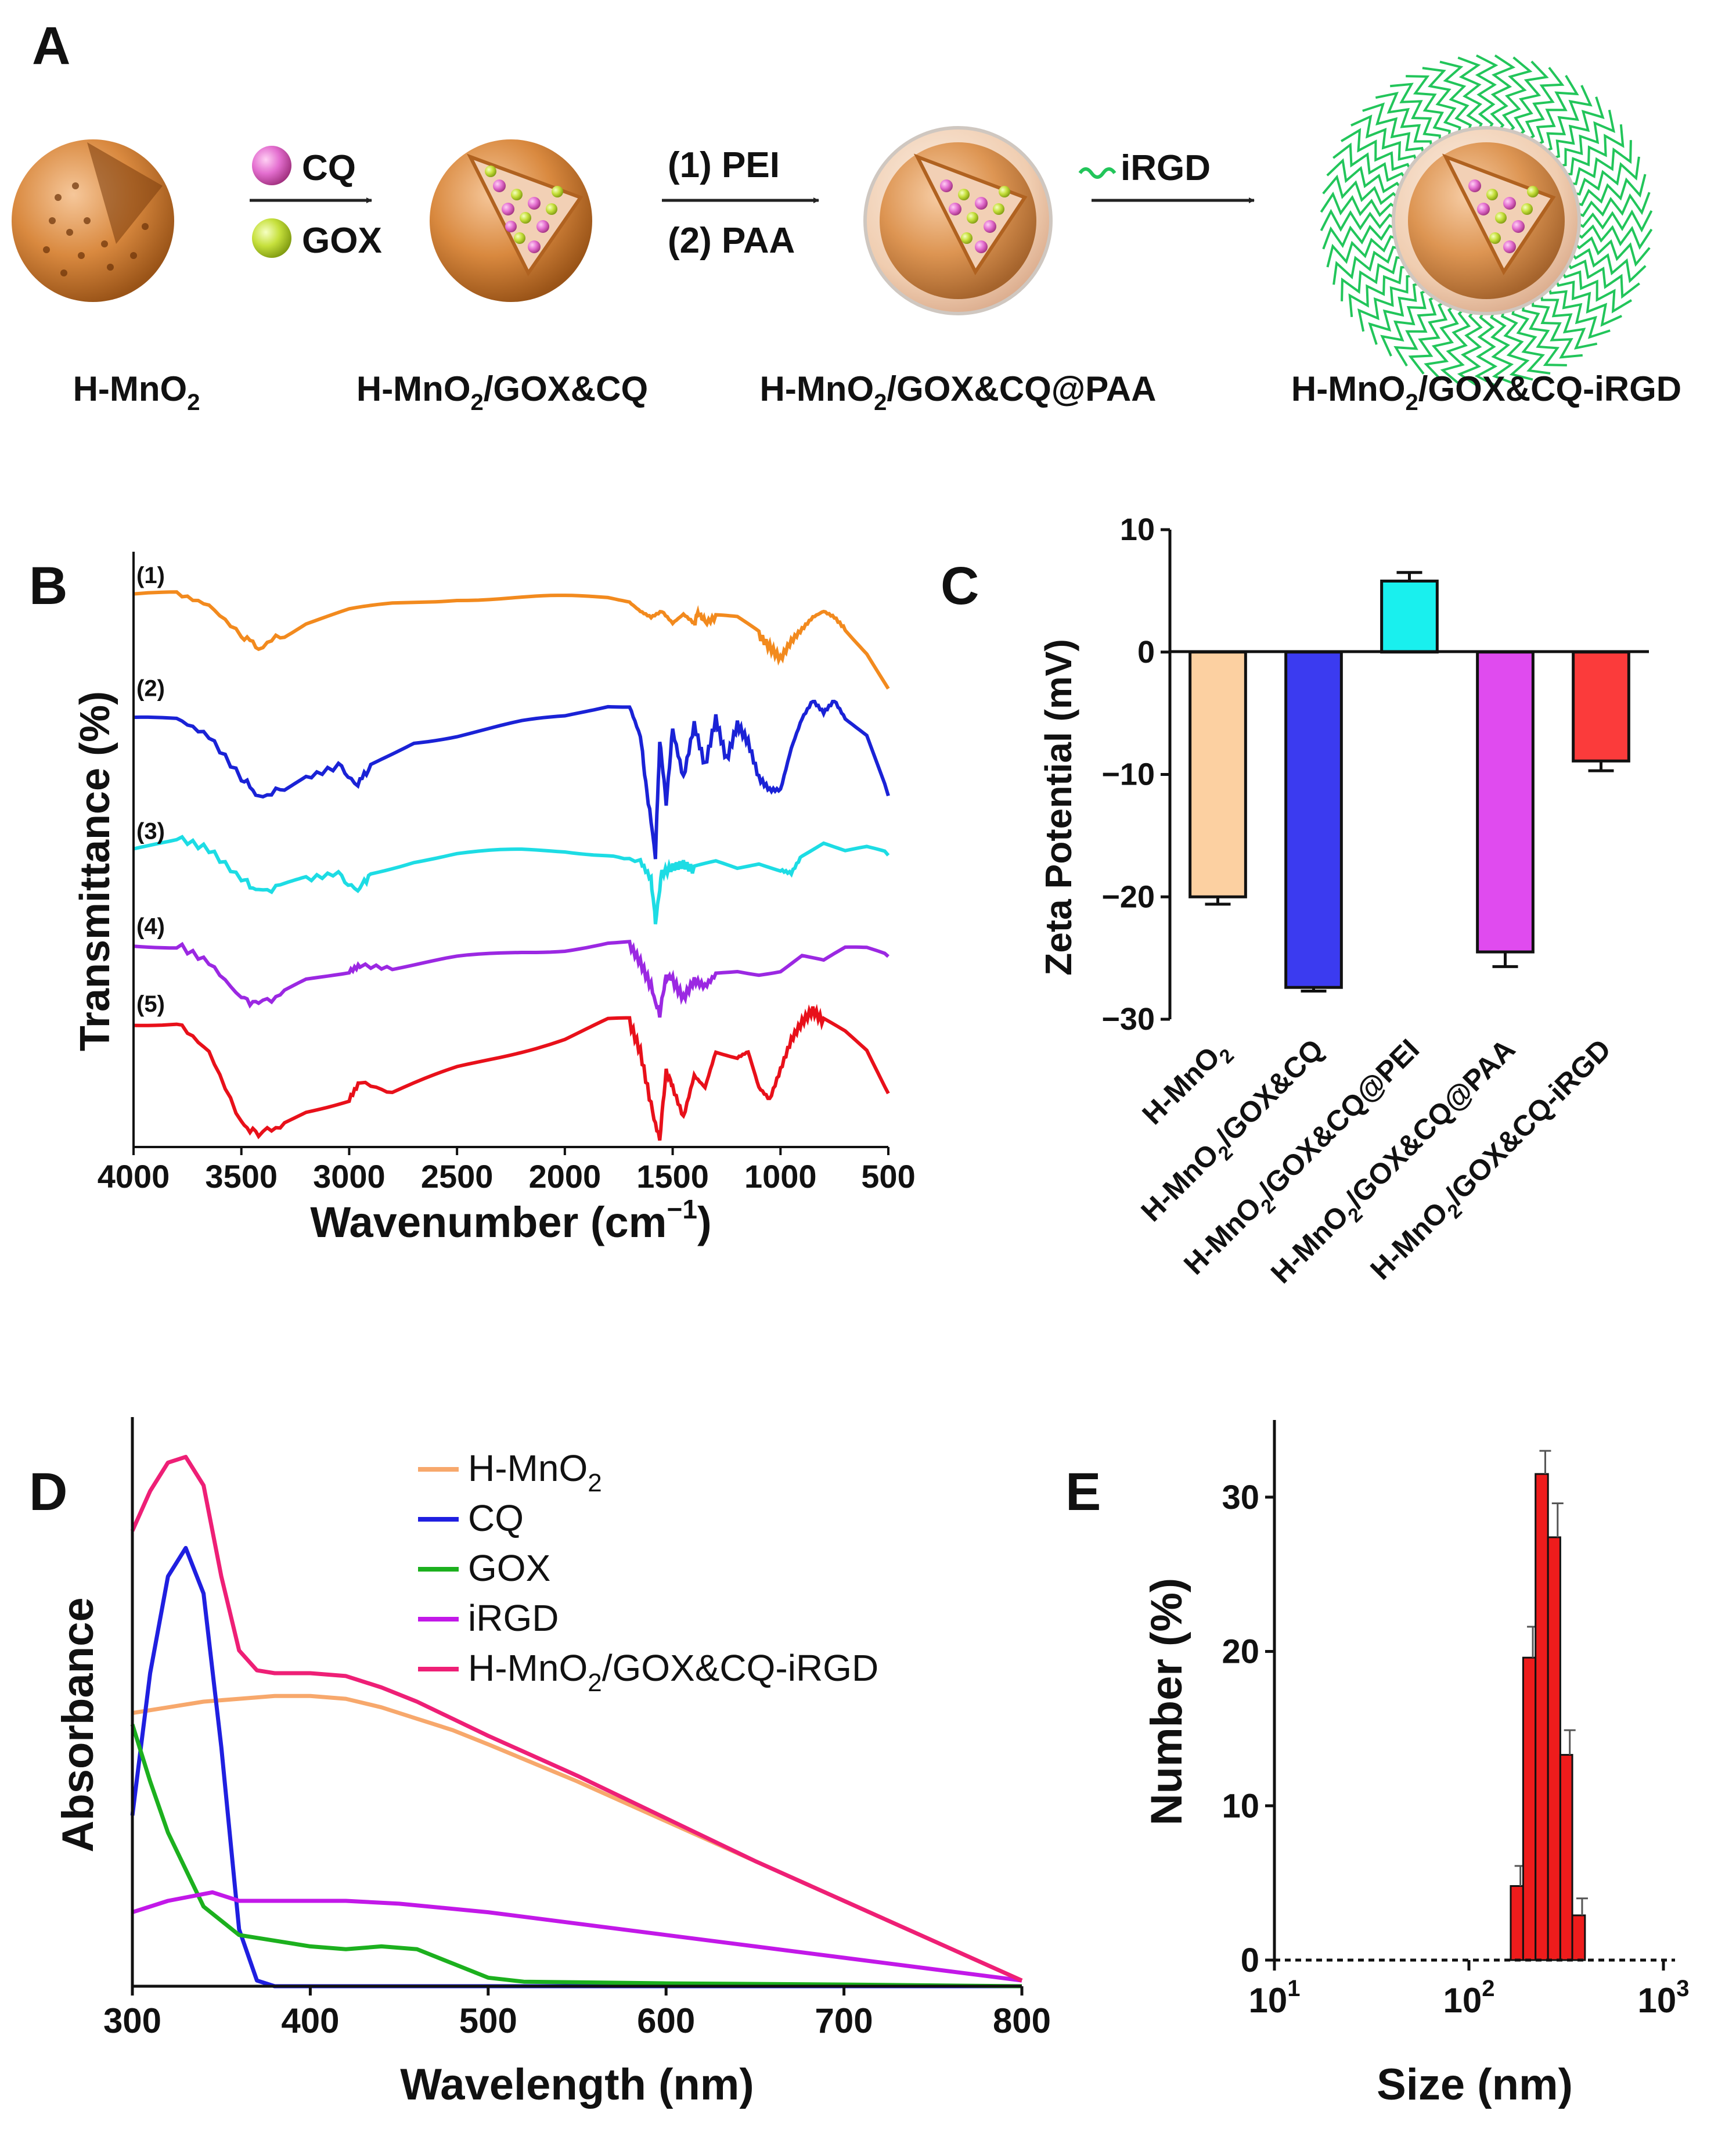 The height and width of the screenshot is (2150, 1736). I want to click on ftir-x-tick-label: 2000, so click(565, 1176).